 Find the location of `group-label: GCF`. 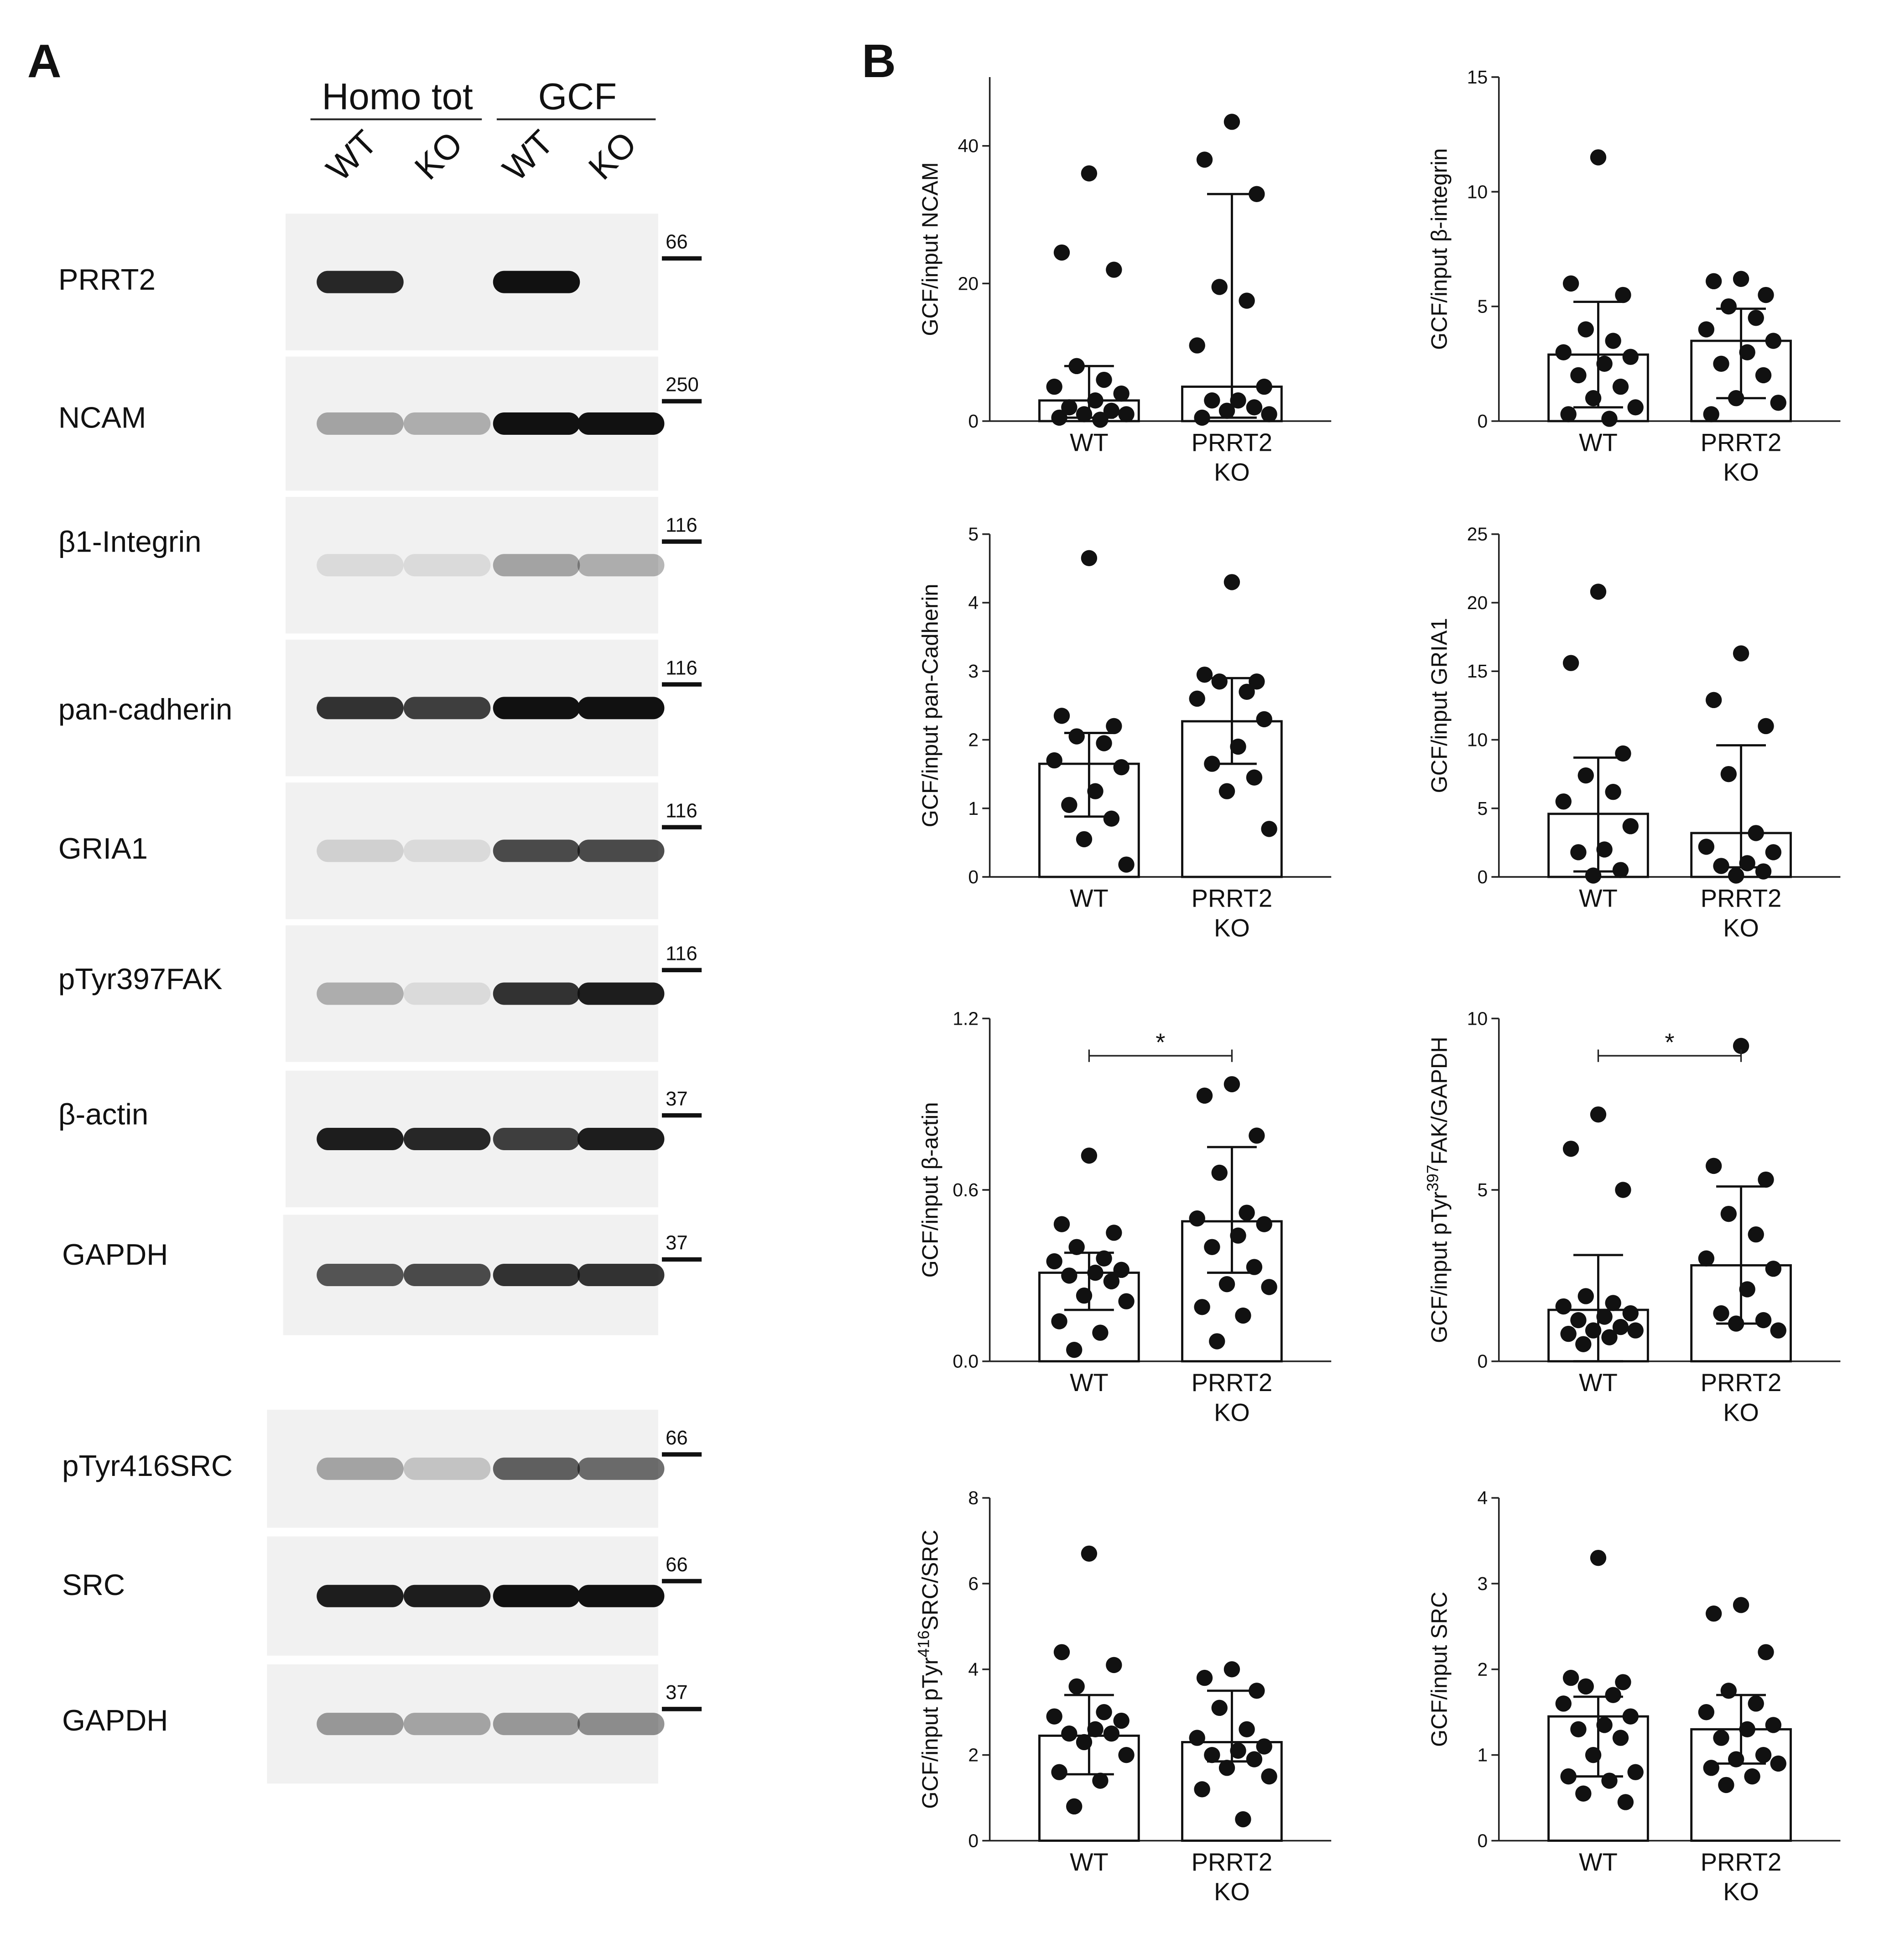

group-label: GCF is located at coordinates (577, 97).